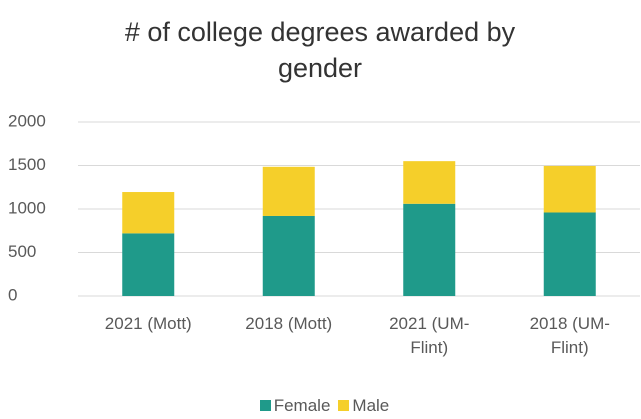 The height and width of the screenshot is (419, 641). I want to click on x-tick-label: 2018 (Mott), so click(289, 323).